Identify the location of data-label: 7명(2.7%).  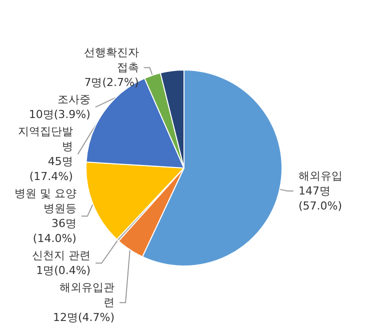
(111, 83).